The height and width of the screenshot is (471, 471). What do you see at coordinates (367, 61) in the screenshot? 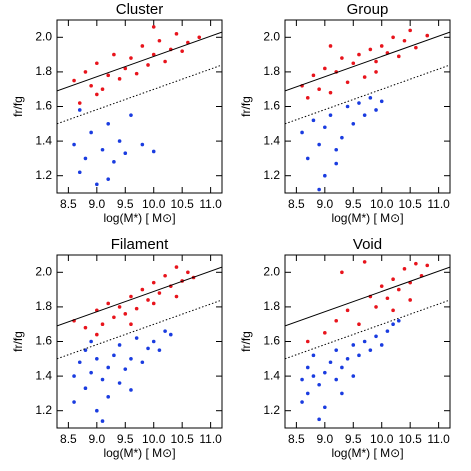
I see `fit-line` at bounding box center [367, 61].